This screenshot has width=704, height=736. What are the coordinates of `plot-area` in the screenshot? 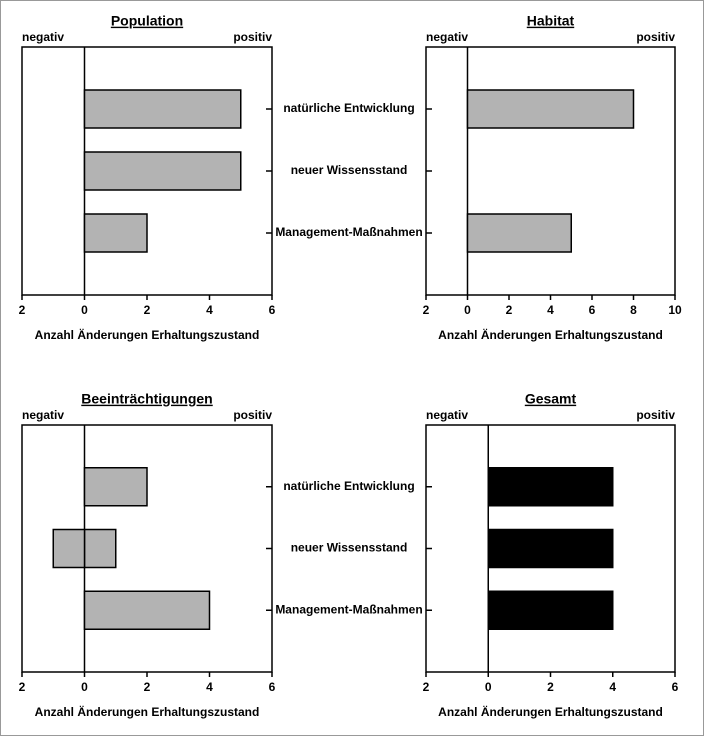 It's located at (550, 171).